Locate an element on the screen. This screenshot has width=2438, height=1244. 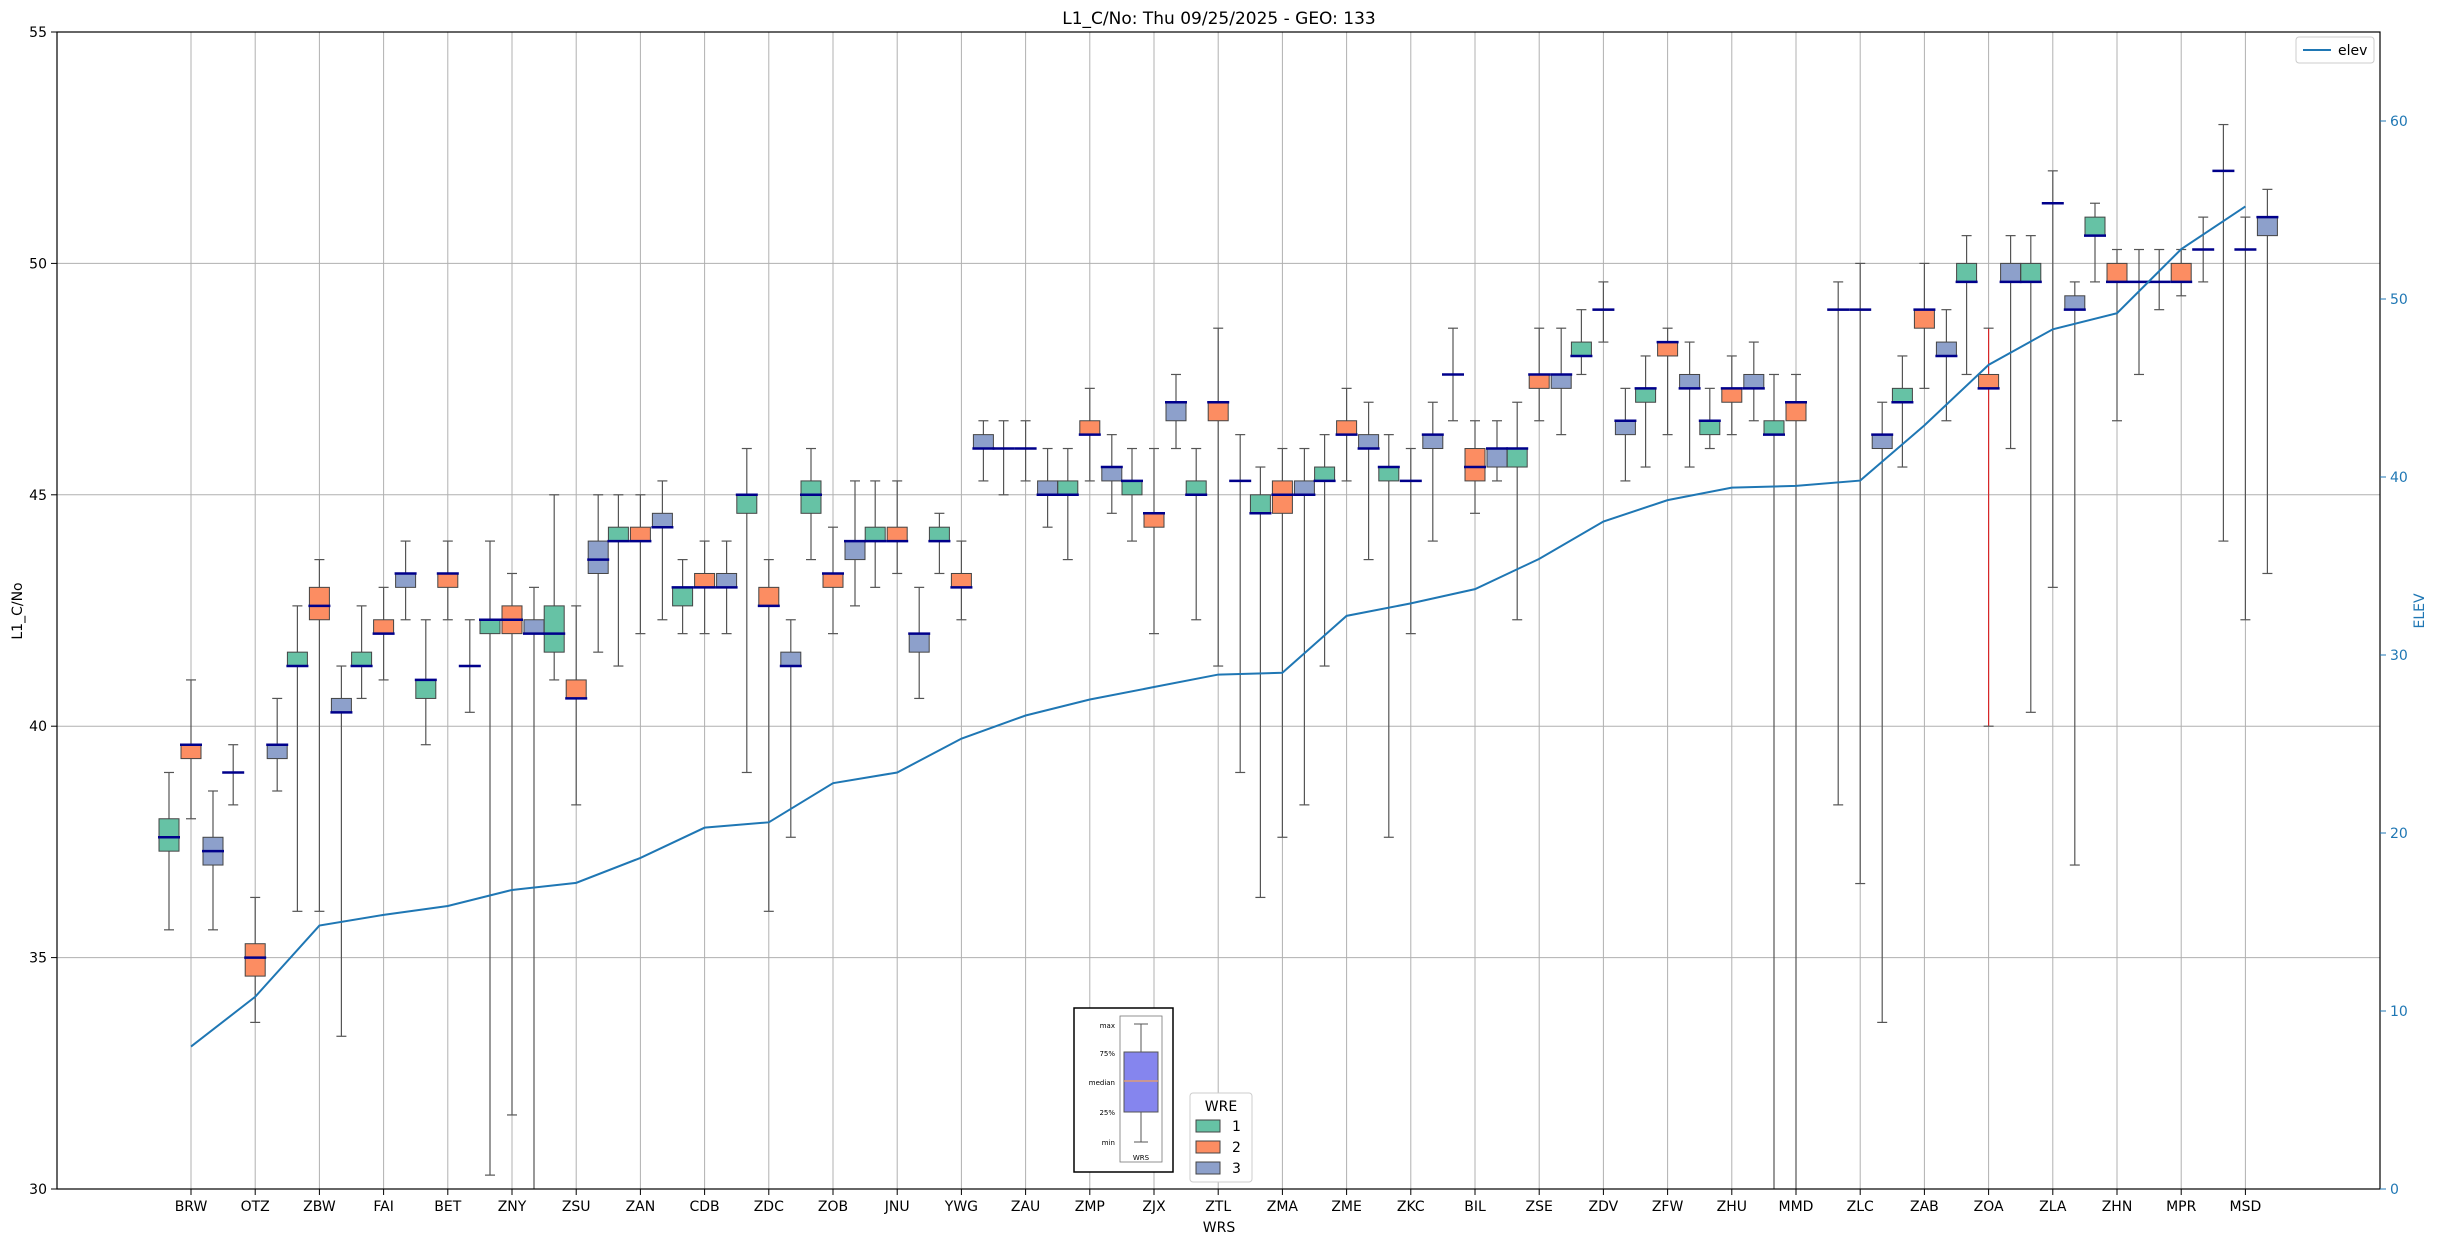
x-tick-label: BRW is located at coordinates (191, 1207).